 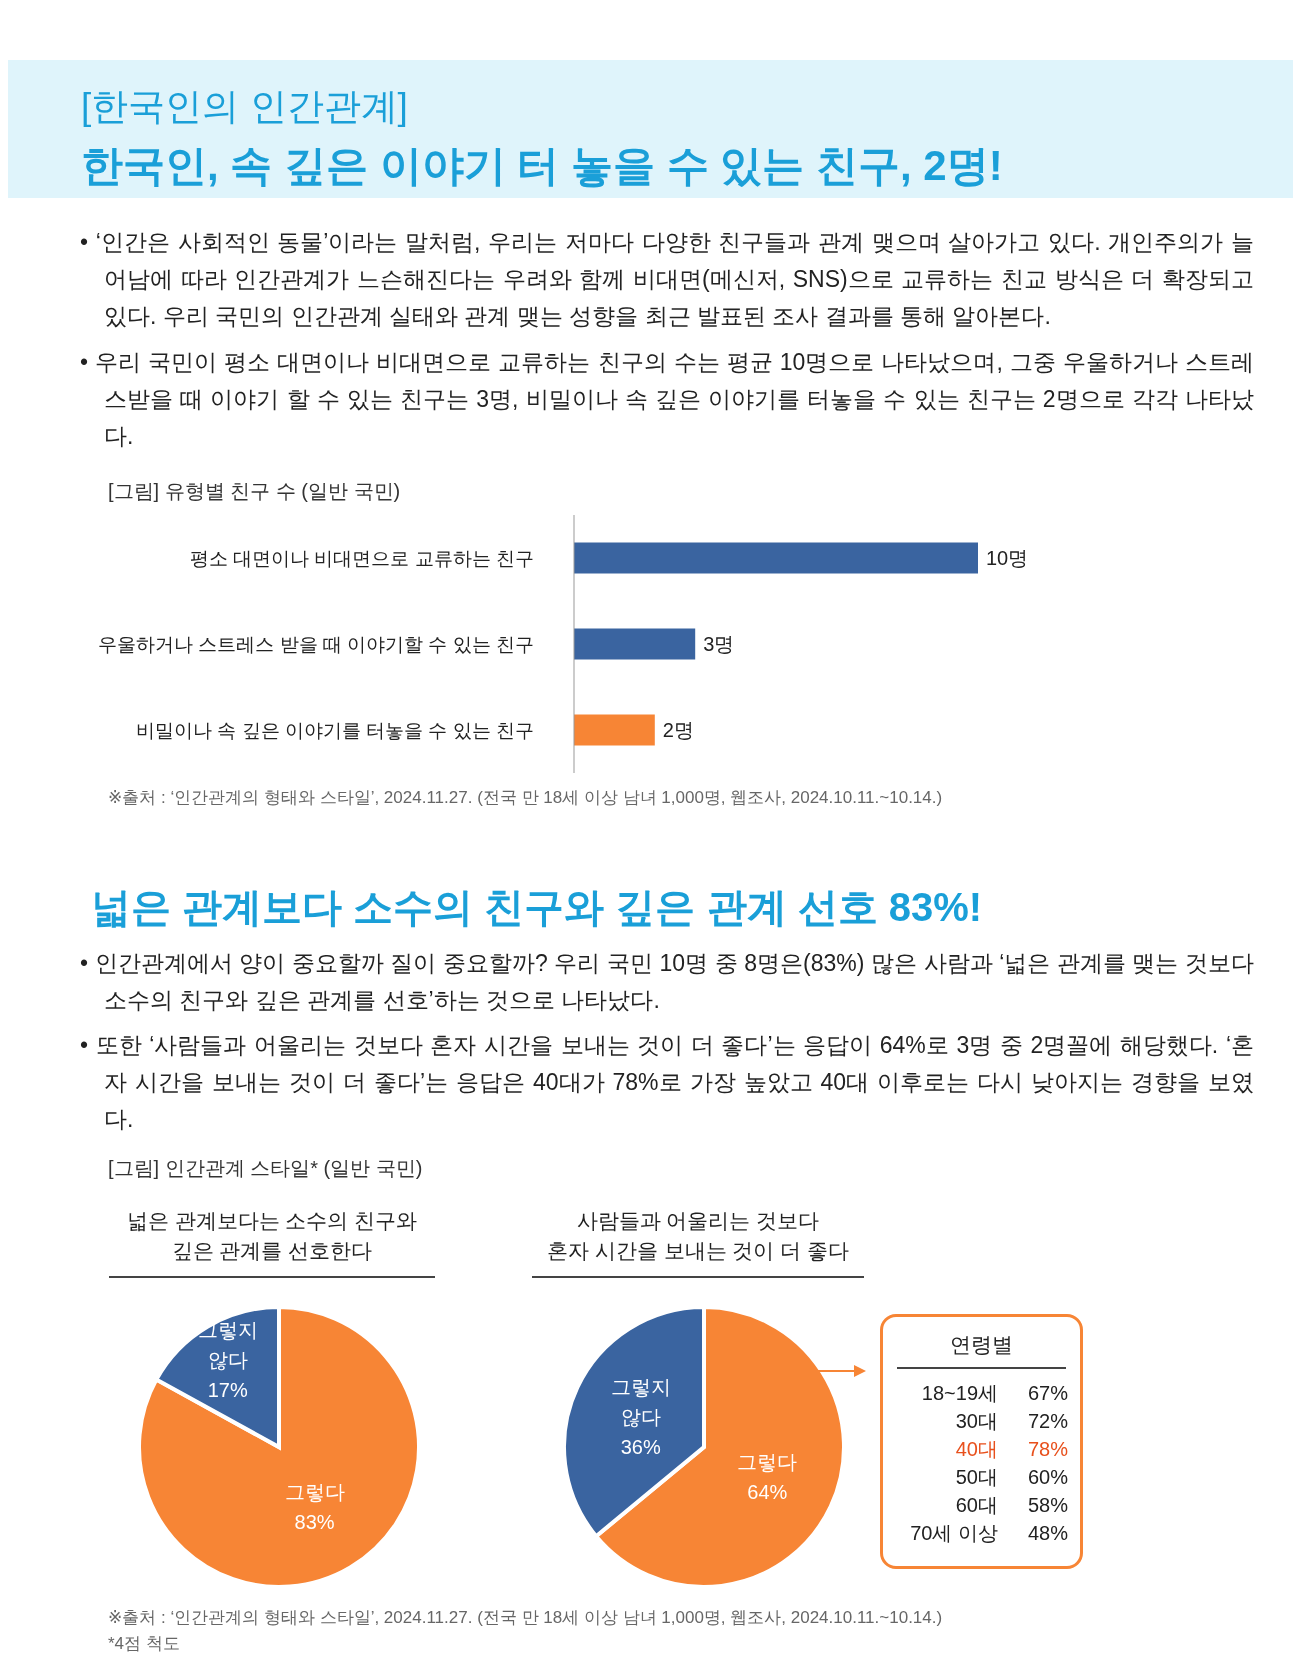 I want to click on slice-label: 그렇지 않다, so click(x=640, y=1402).